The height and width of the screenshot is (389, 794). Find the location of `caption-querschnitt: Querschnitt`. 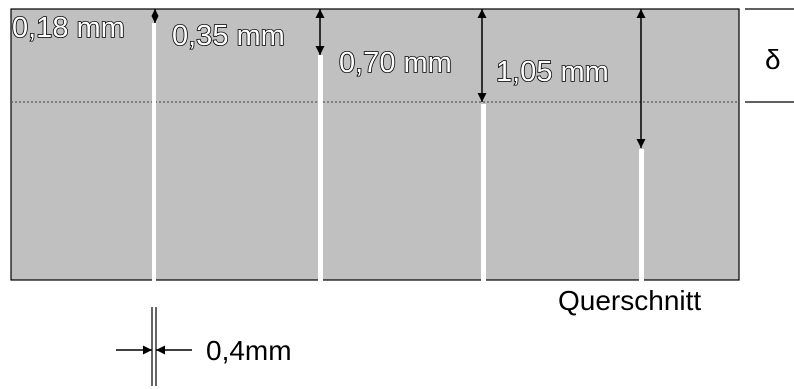

caption-querschnitt: Querschnitt is located at coordinates (629, 300).